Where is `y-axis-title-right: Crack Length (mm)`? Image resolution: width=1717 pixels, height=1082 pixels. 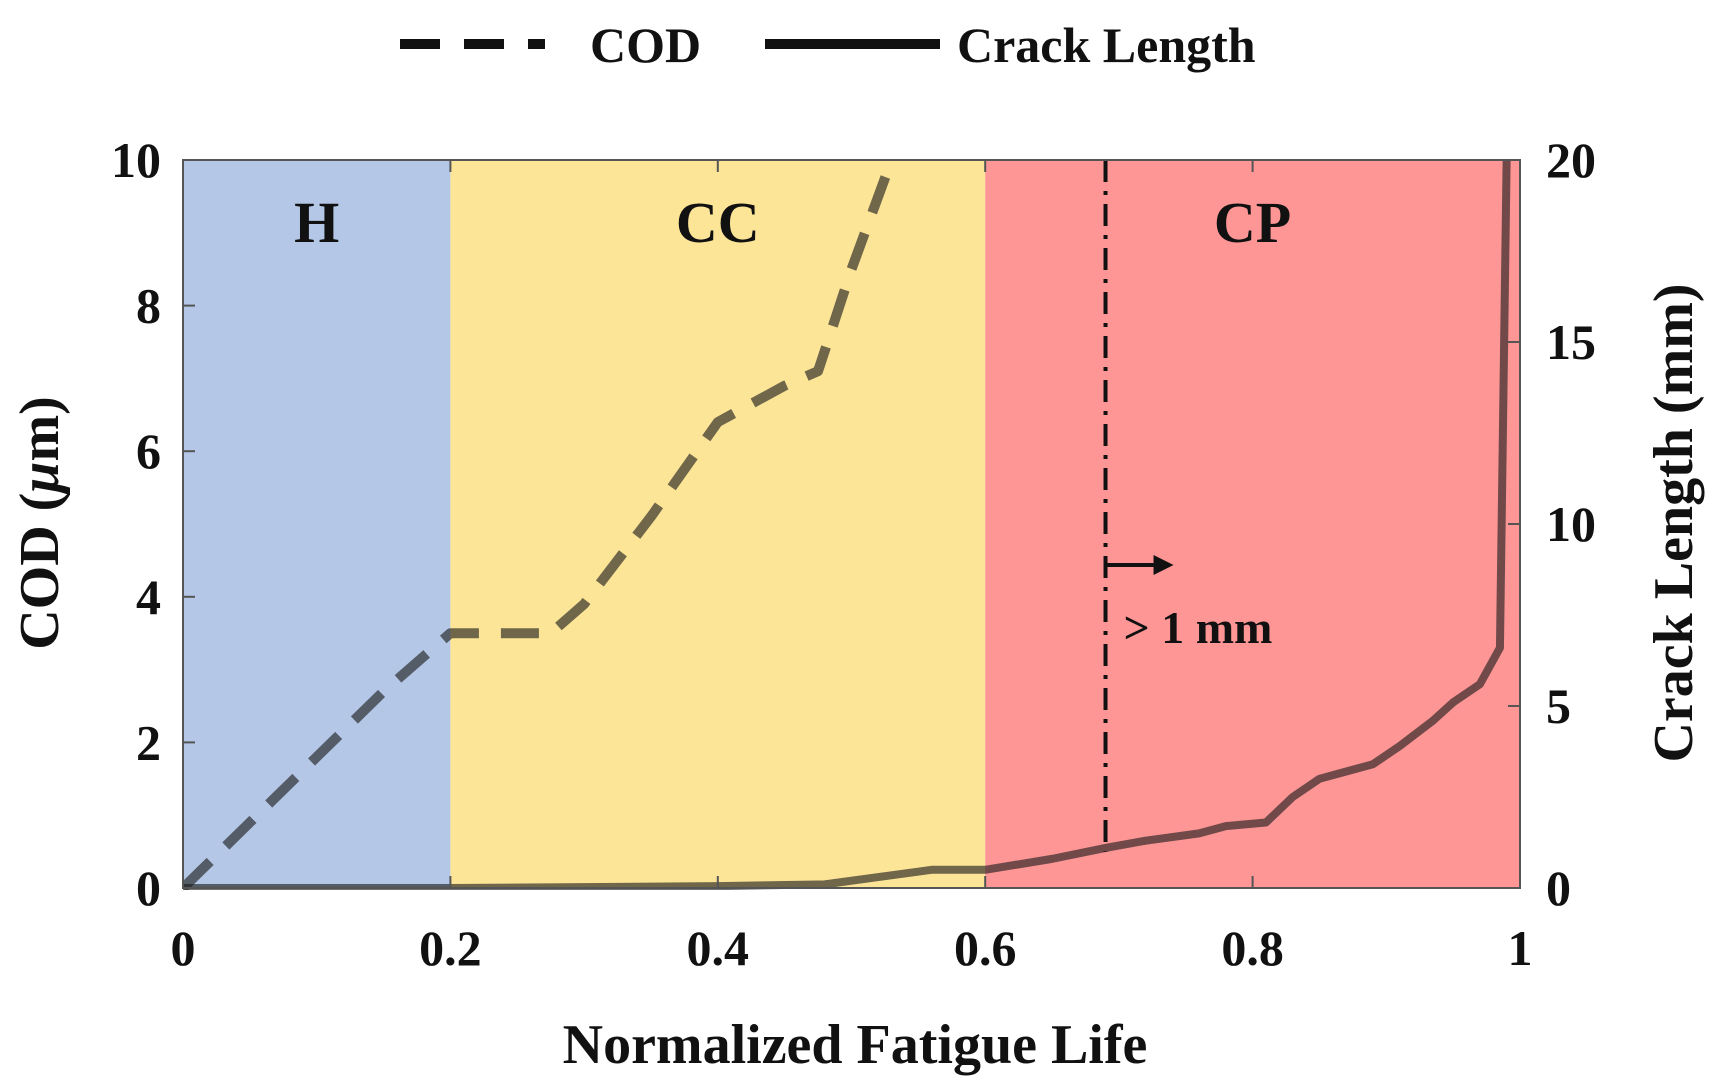 y-axis-title-right: Crack Length (mm) is located at coordinates (1674, 522).